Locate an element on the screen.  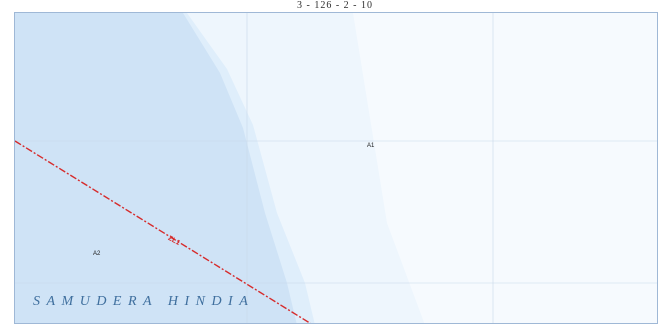
area-label-a1: A1 is located at coordinates (371, 146).